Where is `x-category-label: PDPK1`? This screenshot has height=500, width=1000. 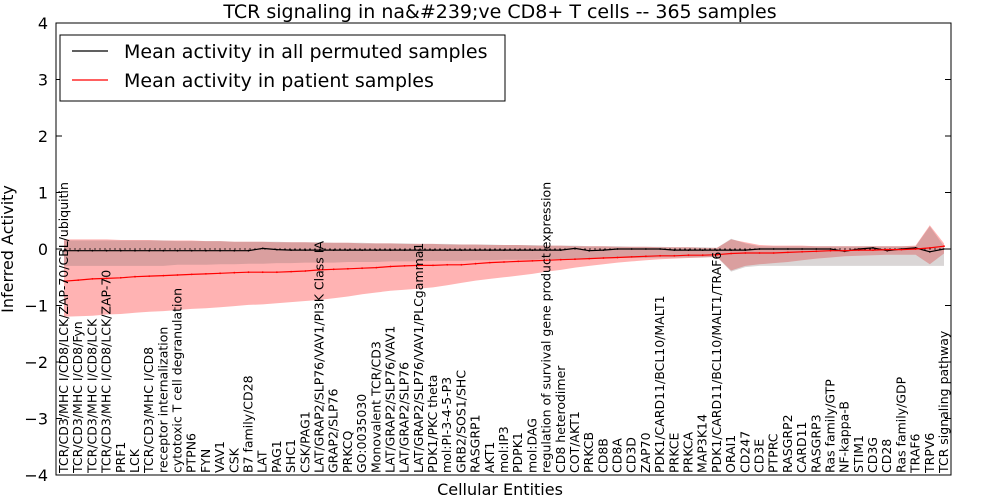 x-category-label: PDPK1 is located at coordinates (517, 452).